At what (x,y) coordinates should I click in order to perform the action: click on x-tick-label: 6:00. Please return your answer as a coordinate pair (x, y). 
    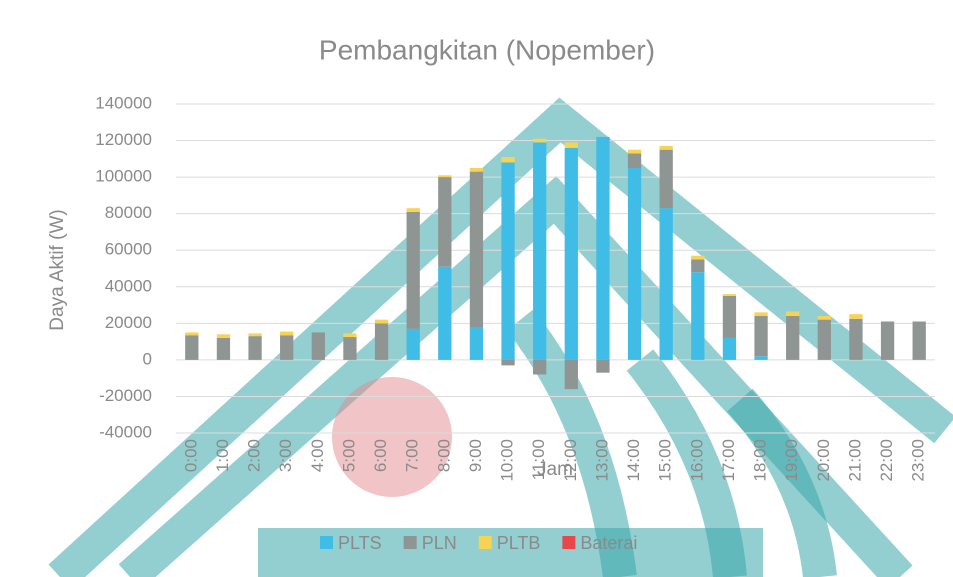
    Looking at the image, I should click on (380, 455).